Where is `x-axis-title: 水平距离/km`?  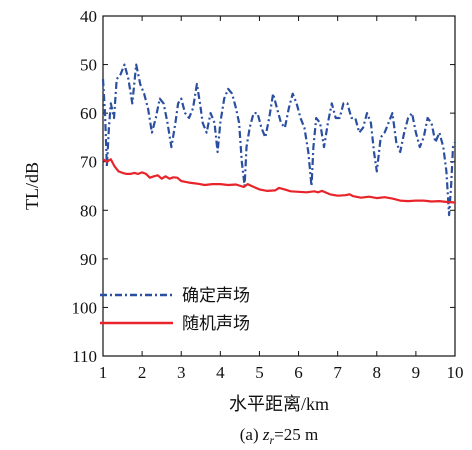 x-axis-title: 水平距离/km is located at coordinates (279, 404).